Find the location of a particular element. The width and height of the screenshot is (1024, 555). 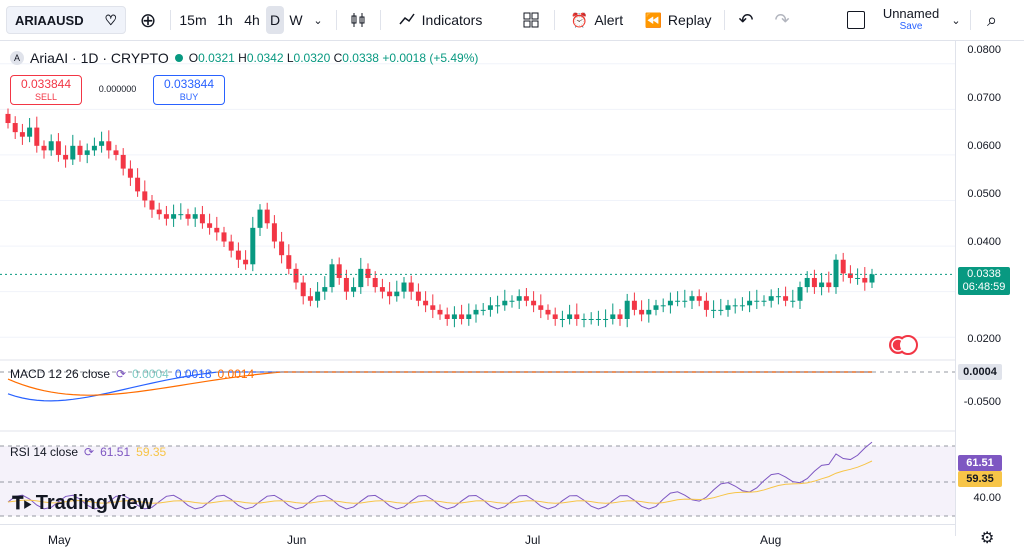

trade-buttons: 0.033844 SELL 0.000000 0.033844 BUY is located at coordinates (117, 90).